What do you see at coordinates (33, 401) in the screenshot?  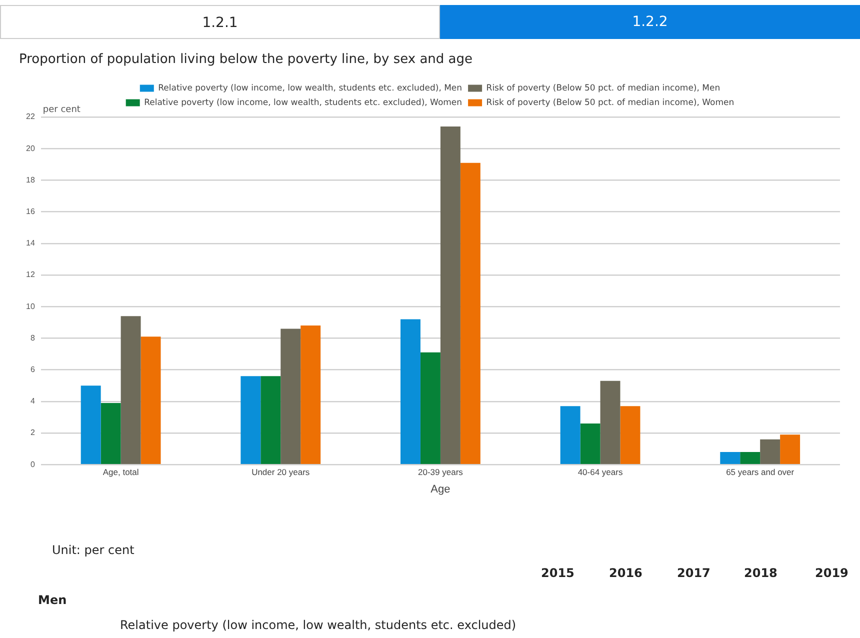 I see `y-tick-label: 4` at bounding box center [33, 401].